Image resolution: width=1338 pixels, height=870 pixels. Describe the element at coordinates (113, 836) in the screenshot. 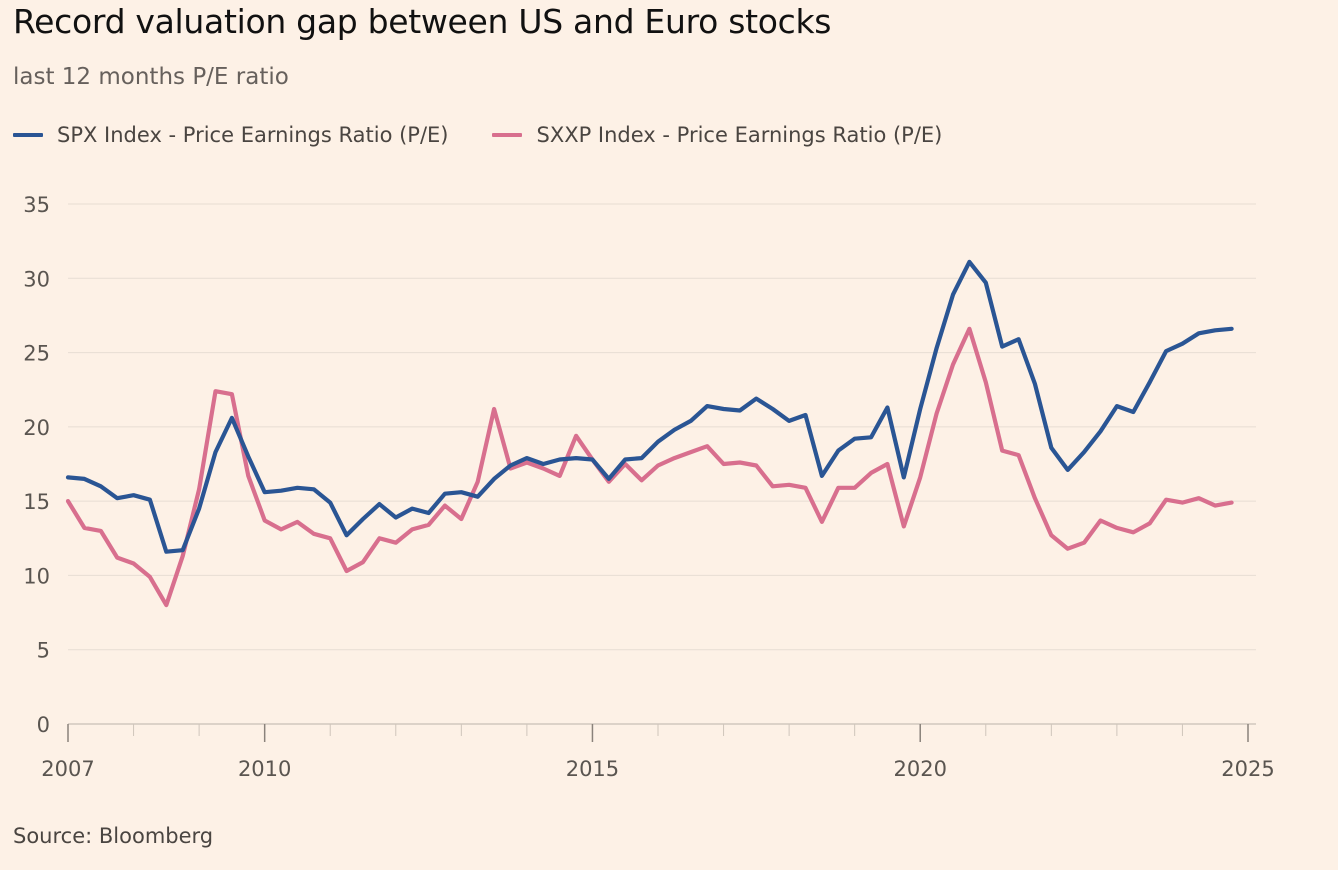

I see `source-note: Source: Bloomberg` at that location.